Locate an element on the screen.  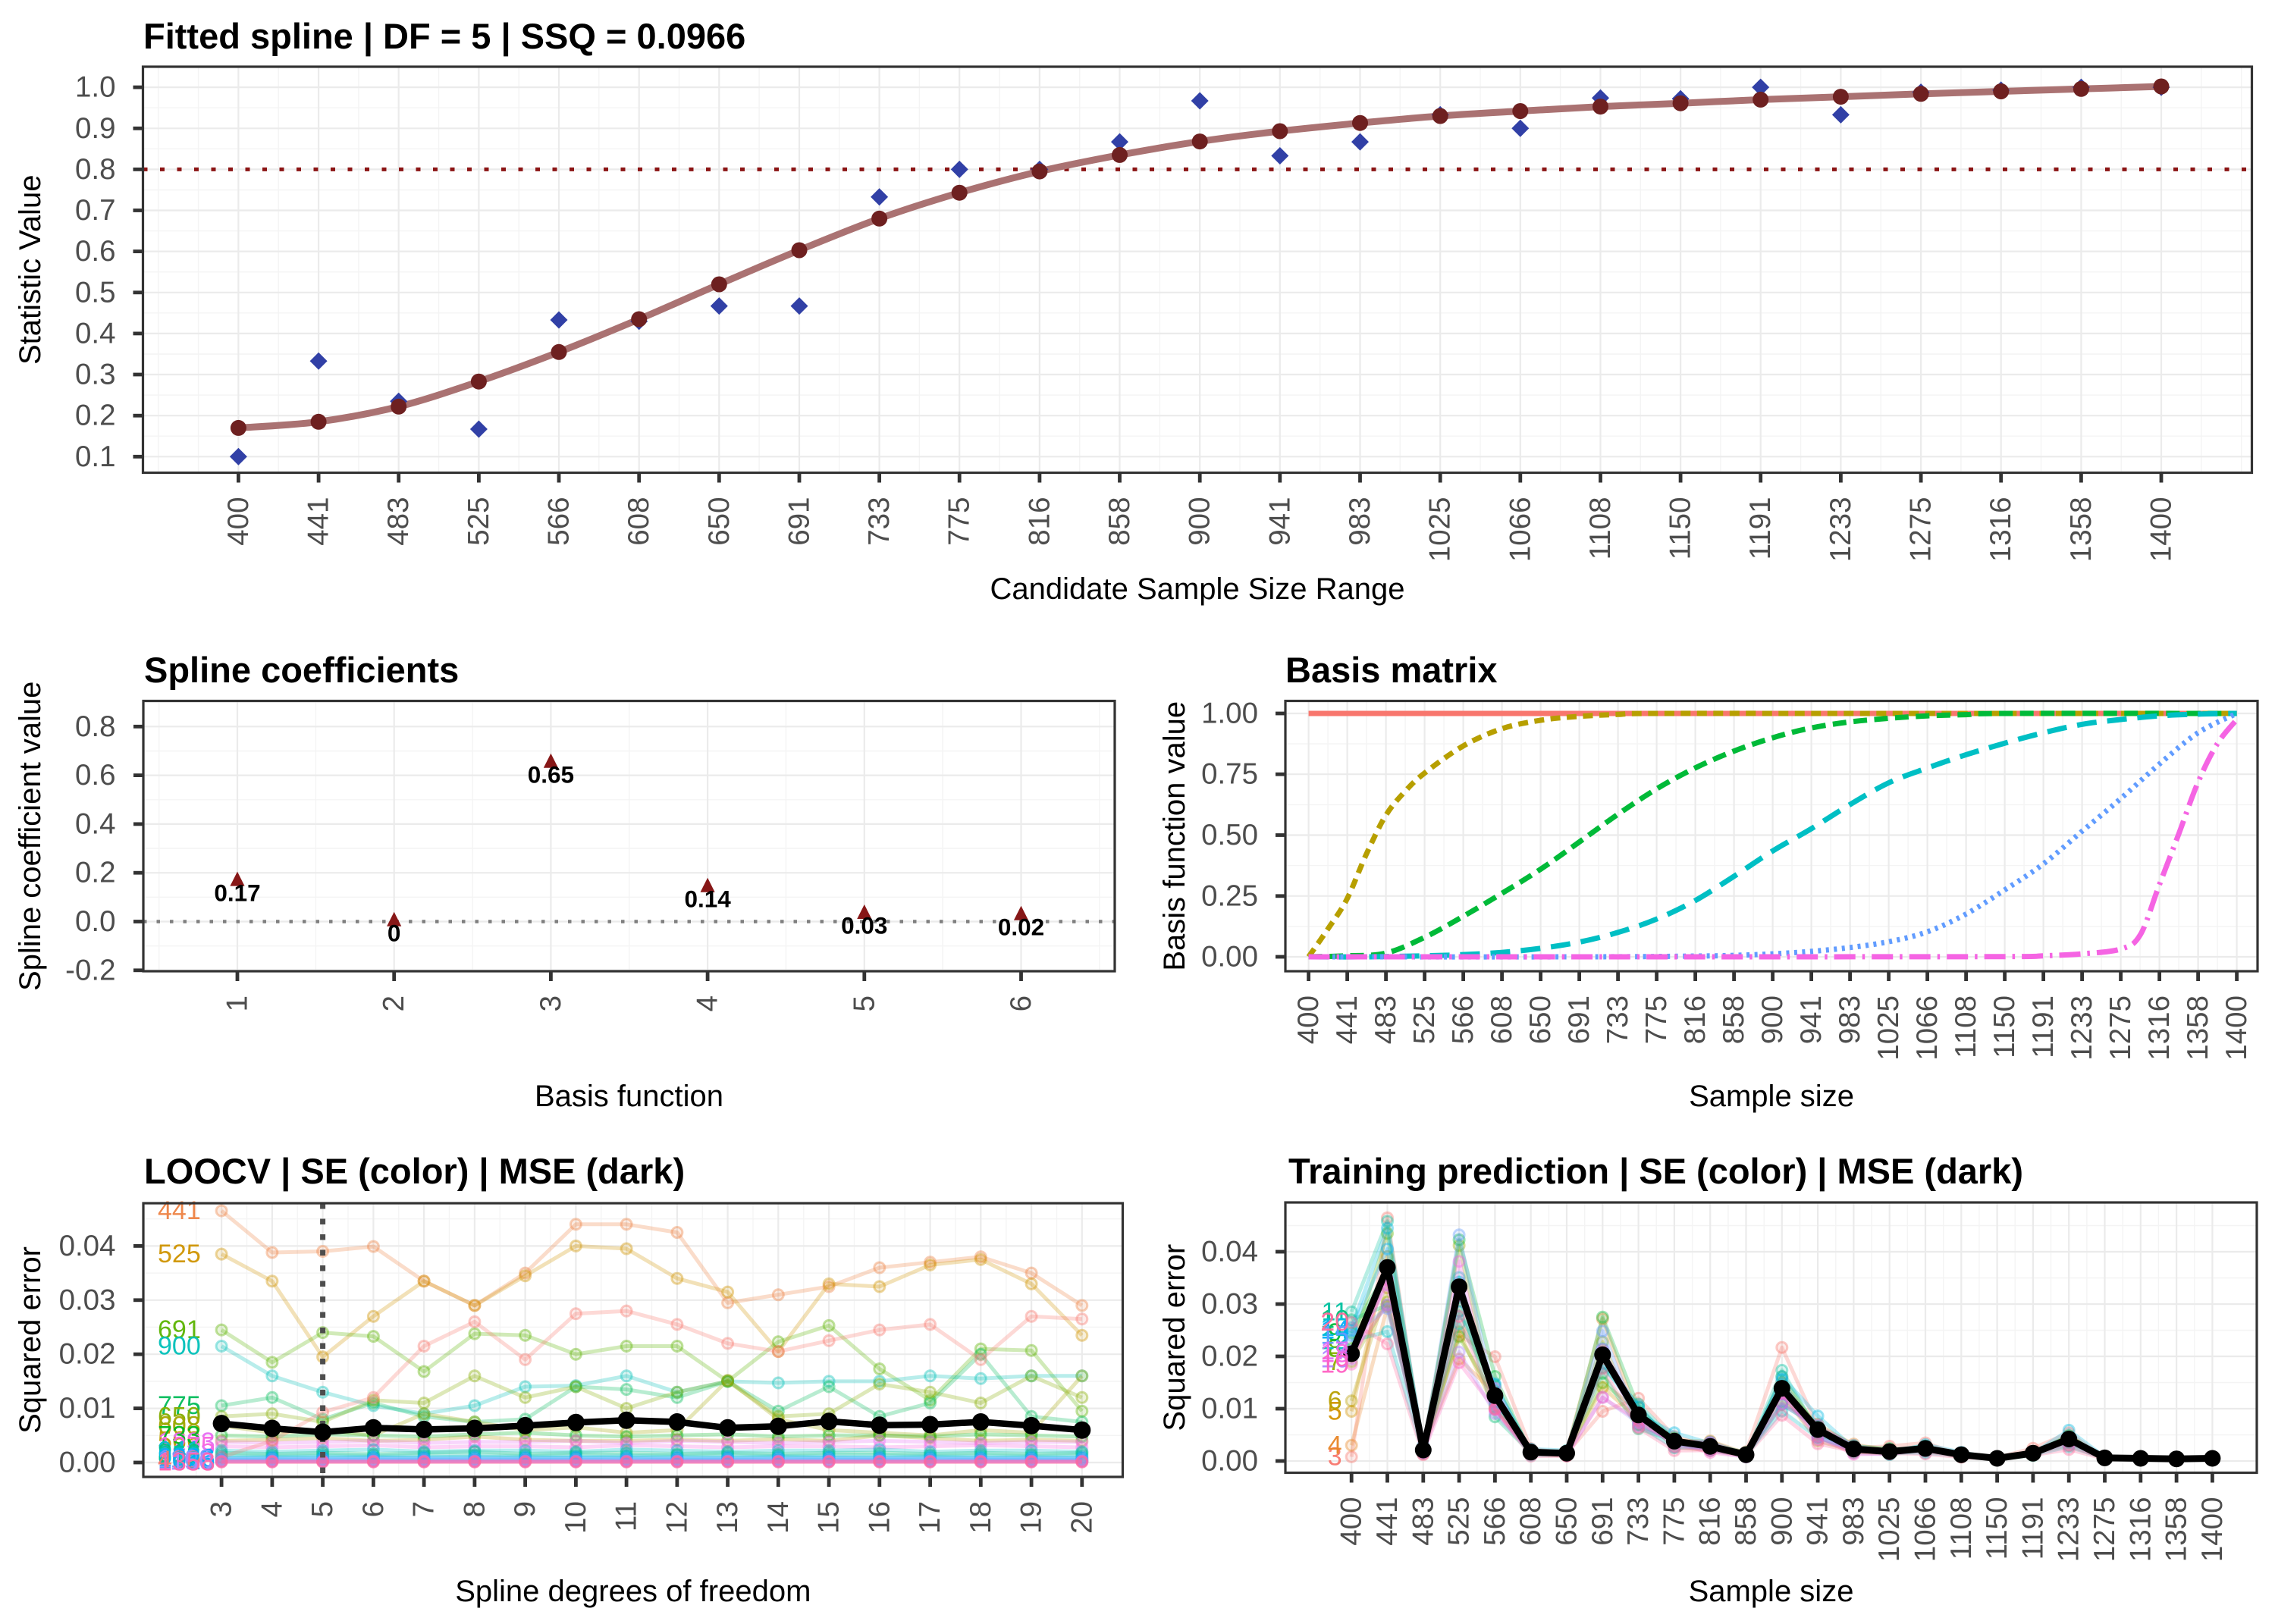
svg-text: 8 is located at coordinates (474, 1509).